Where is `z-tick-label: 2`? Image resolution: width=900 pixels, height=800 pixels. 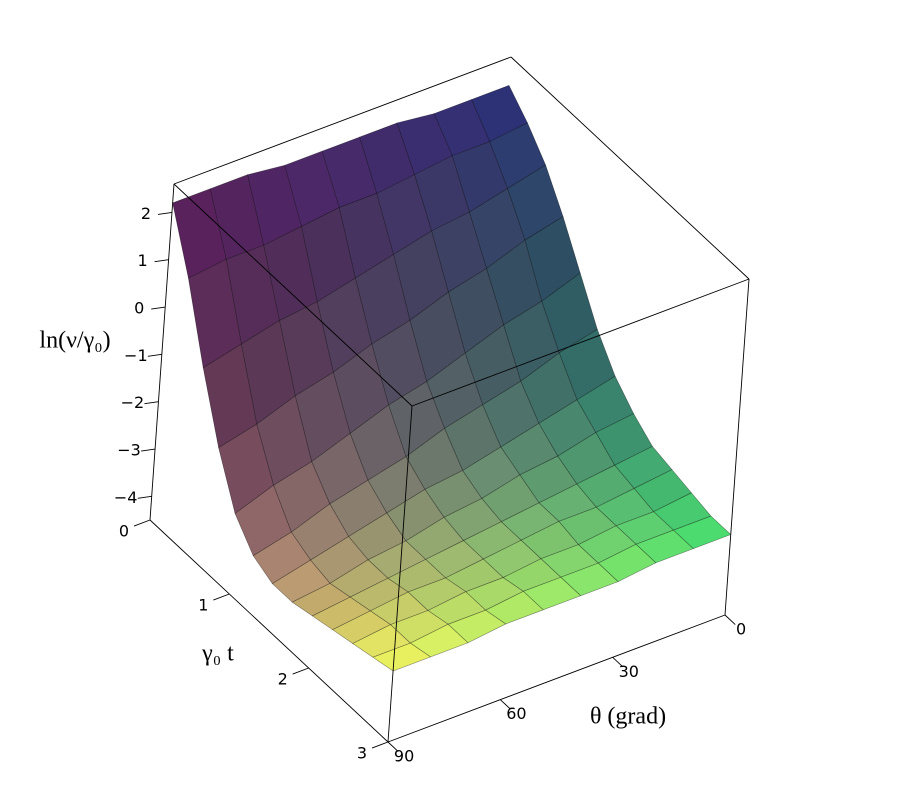 z-tick-label: 2 is located at coordinates (146, 213).